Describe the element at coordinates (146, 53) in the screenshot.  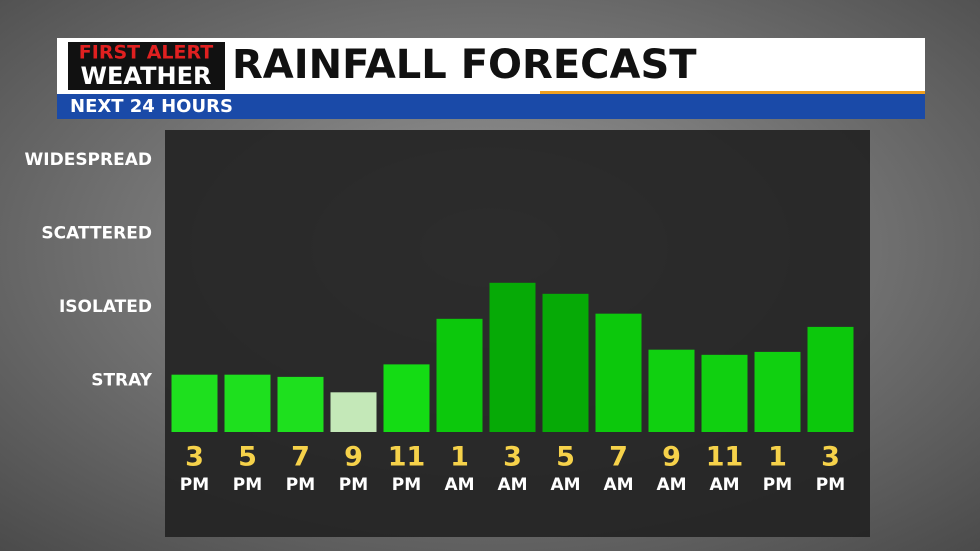
I see `logo-line1: FIRST ALERT` at that location.